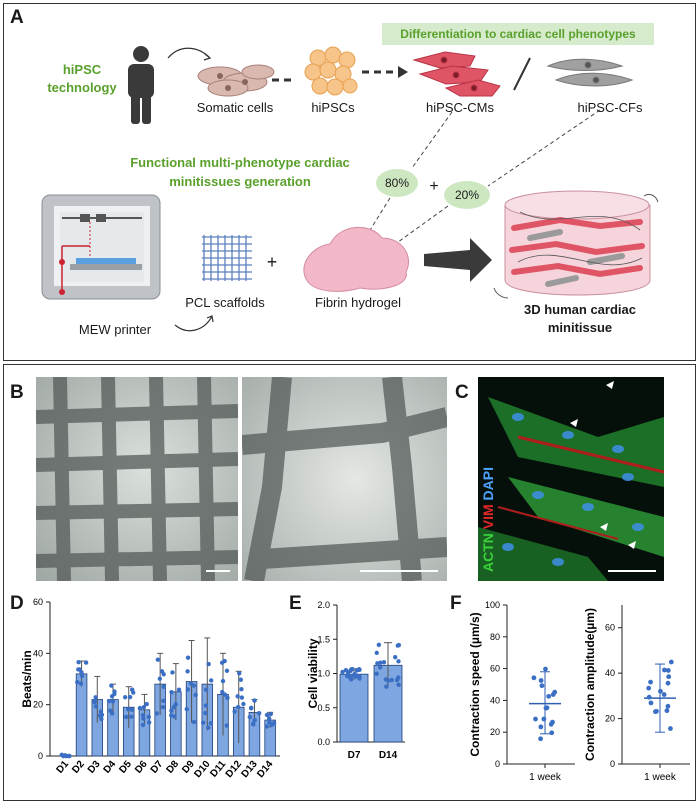  What do you see at coordinates (323, 674) in the screenshot?
I see `y-tick-label: 1.0` at bounding box center [323, 674].